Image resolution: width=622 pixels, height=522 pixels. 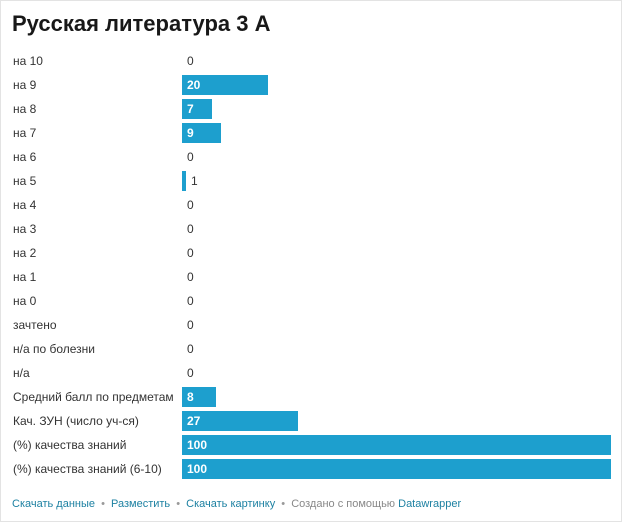 What do you see at coordinates (311, 133) in the screenshot?
I see `bar-row: на 7 9` at bounding box center [311, 133].